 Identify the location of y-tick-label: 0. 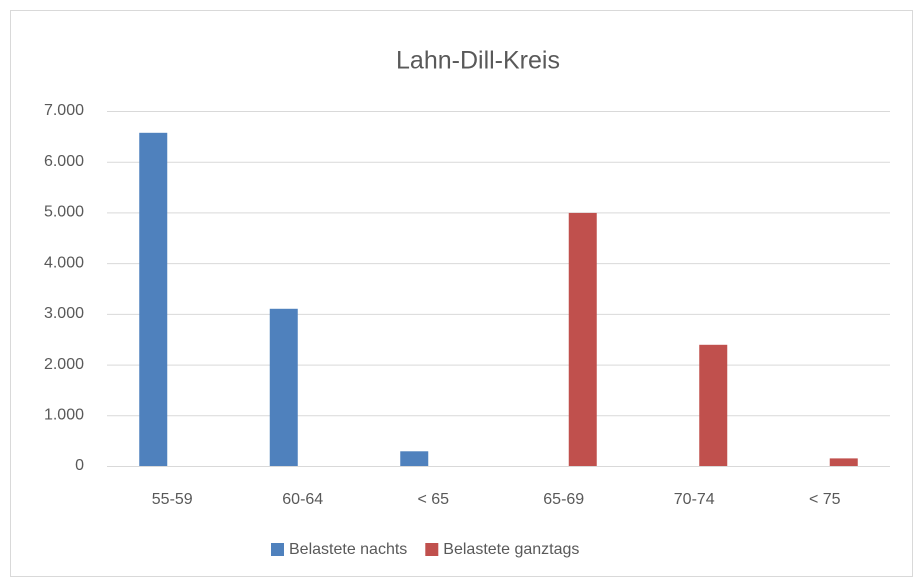
(79, 465).